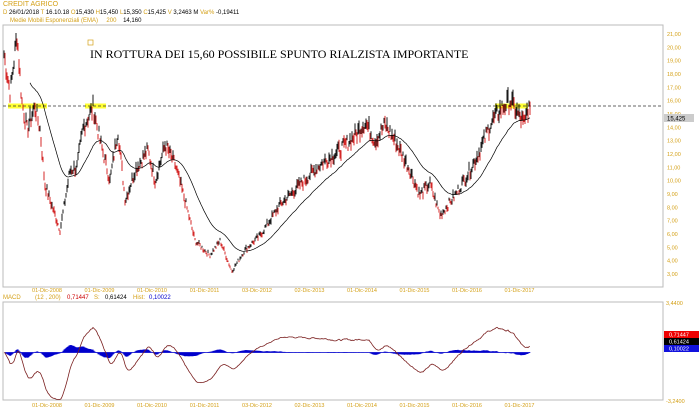 This screenshot has height=414, width=700. Describe the element at coordinates (78, 298) in the screenshot. I see `macd-legend-value: 0,71447` at that location.